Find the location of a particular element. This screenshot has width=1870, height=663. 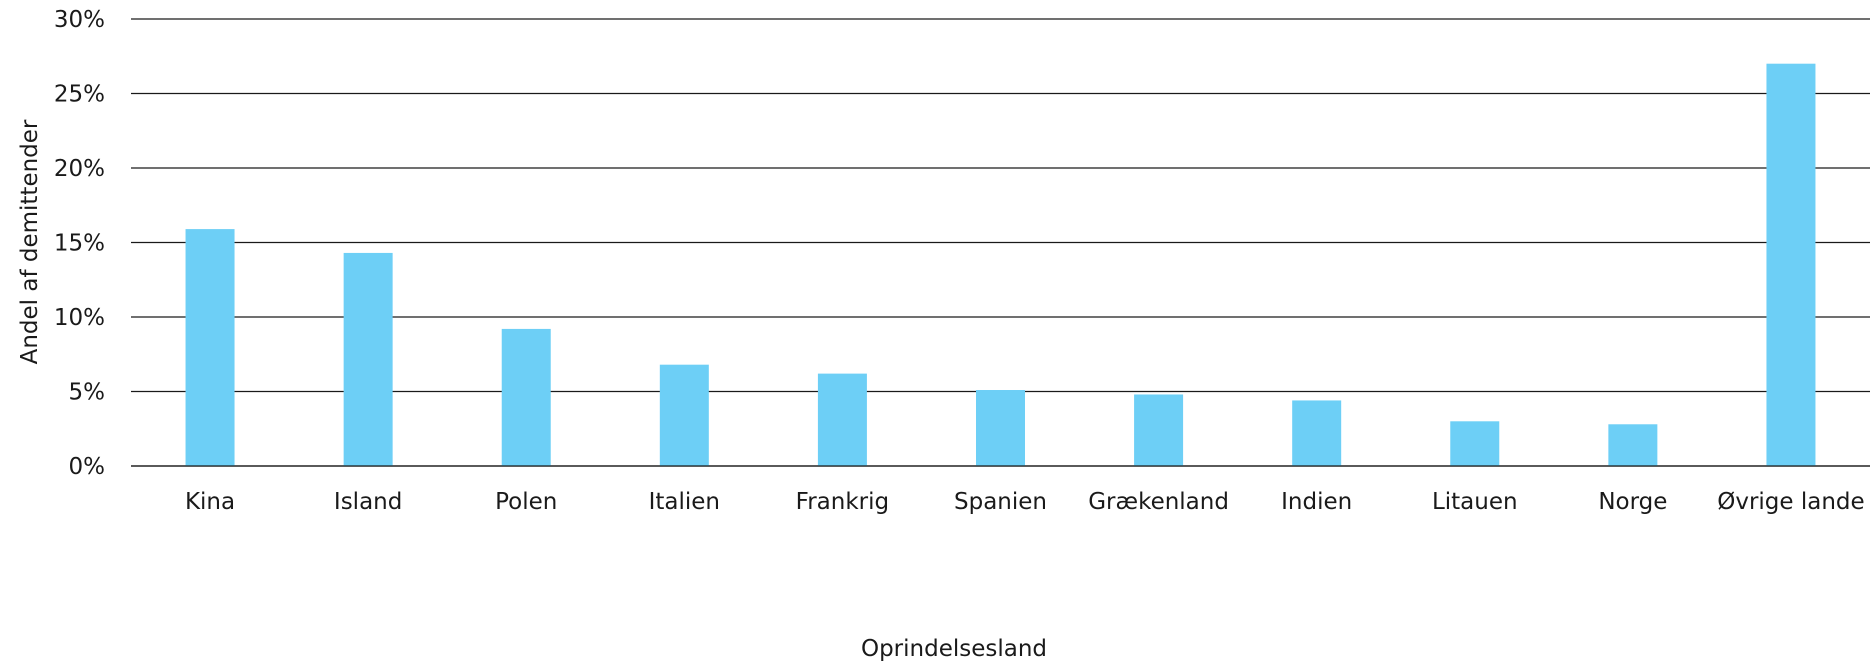

y-tick-label: 25% is located at coordinates (79, 95).